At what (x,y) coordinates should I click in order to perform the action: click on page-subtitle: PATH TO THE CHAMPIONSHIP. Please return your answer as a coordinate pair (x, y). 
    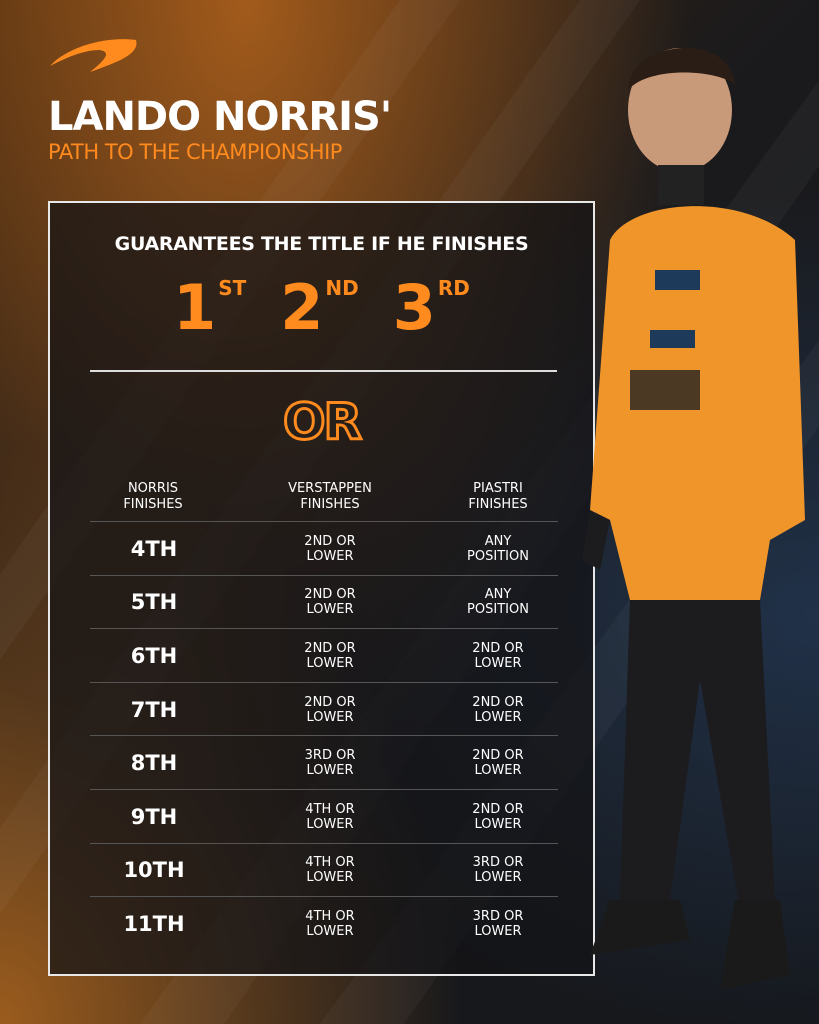
    Looking at the image, I should click on (195, 152).